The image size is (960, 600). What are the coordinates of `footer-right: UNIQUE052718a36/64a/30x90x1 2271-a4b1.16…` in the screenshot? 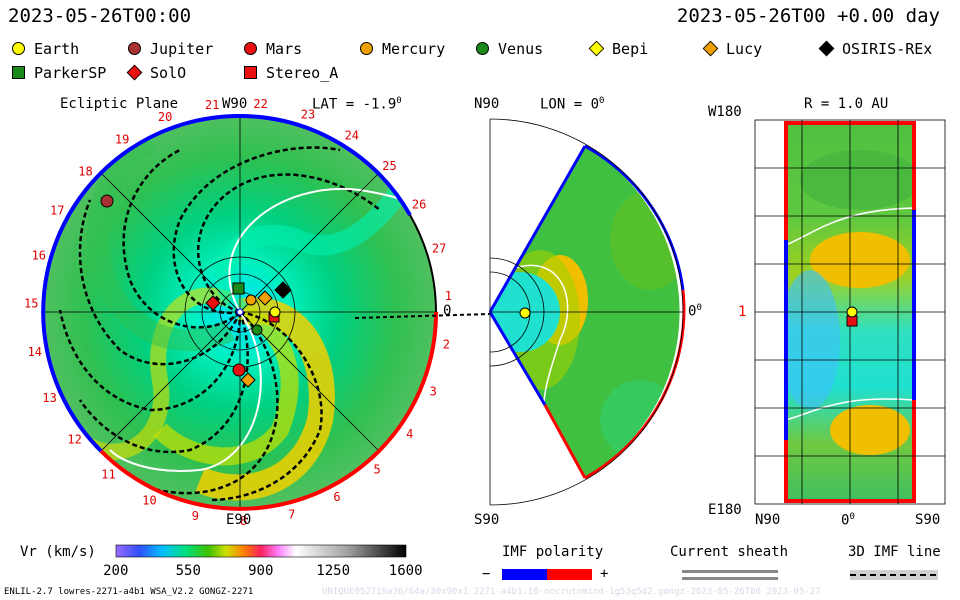 It's located at (571, 592).